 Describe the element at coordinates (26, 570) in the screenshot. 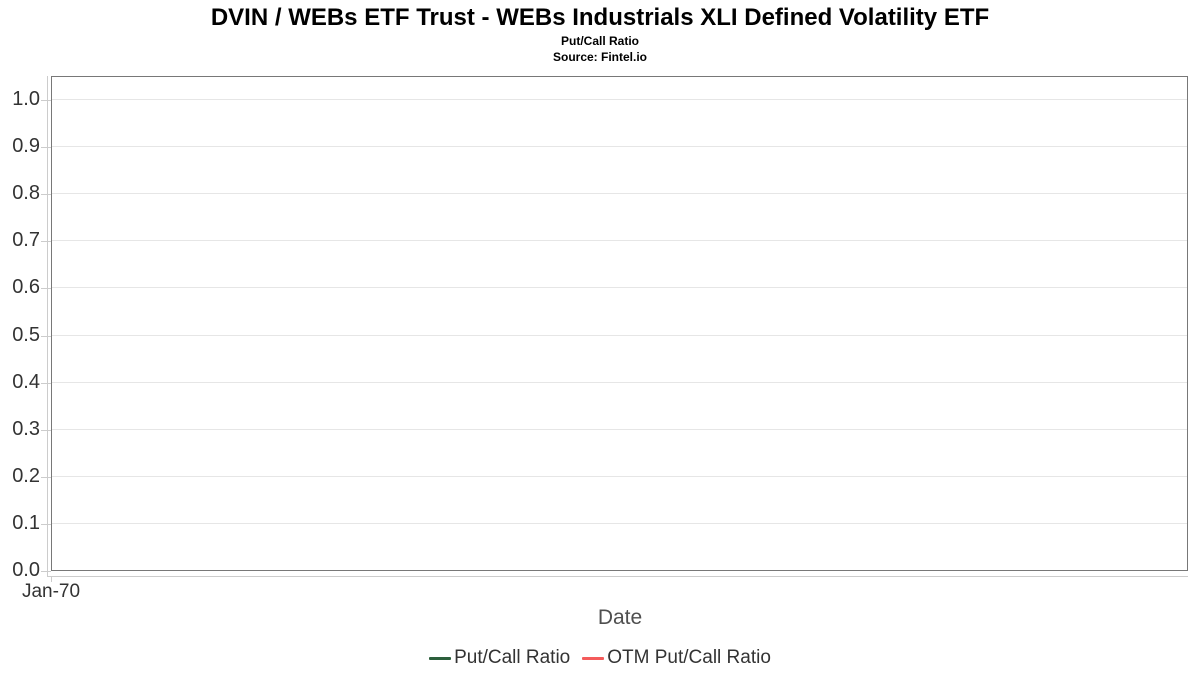

I see `y-axis-tick-label: 0.0` at that location.